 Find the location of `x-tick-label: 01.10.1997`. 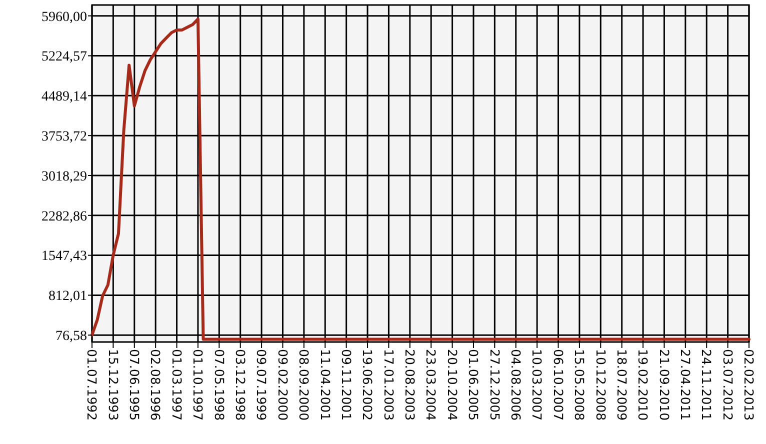

x-tick-label: 01.10.1997 is located at coordinates (198, 385).